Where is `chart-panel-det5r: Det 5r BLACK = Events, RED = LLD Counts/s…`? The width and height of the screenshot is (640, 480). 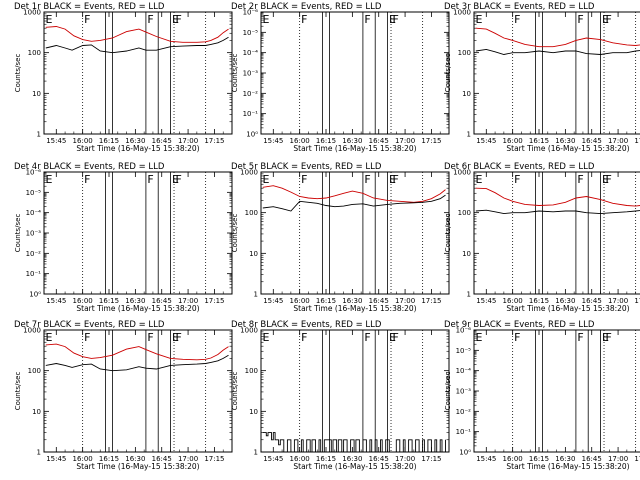 chart-panel-det5r: Det 5r BLACK = Events, RED = LLD Counts/s… is located at coordinates (340, 237).